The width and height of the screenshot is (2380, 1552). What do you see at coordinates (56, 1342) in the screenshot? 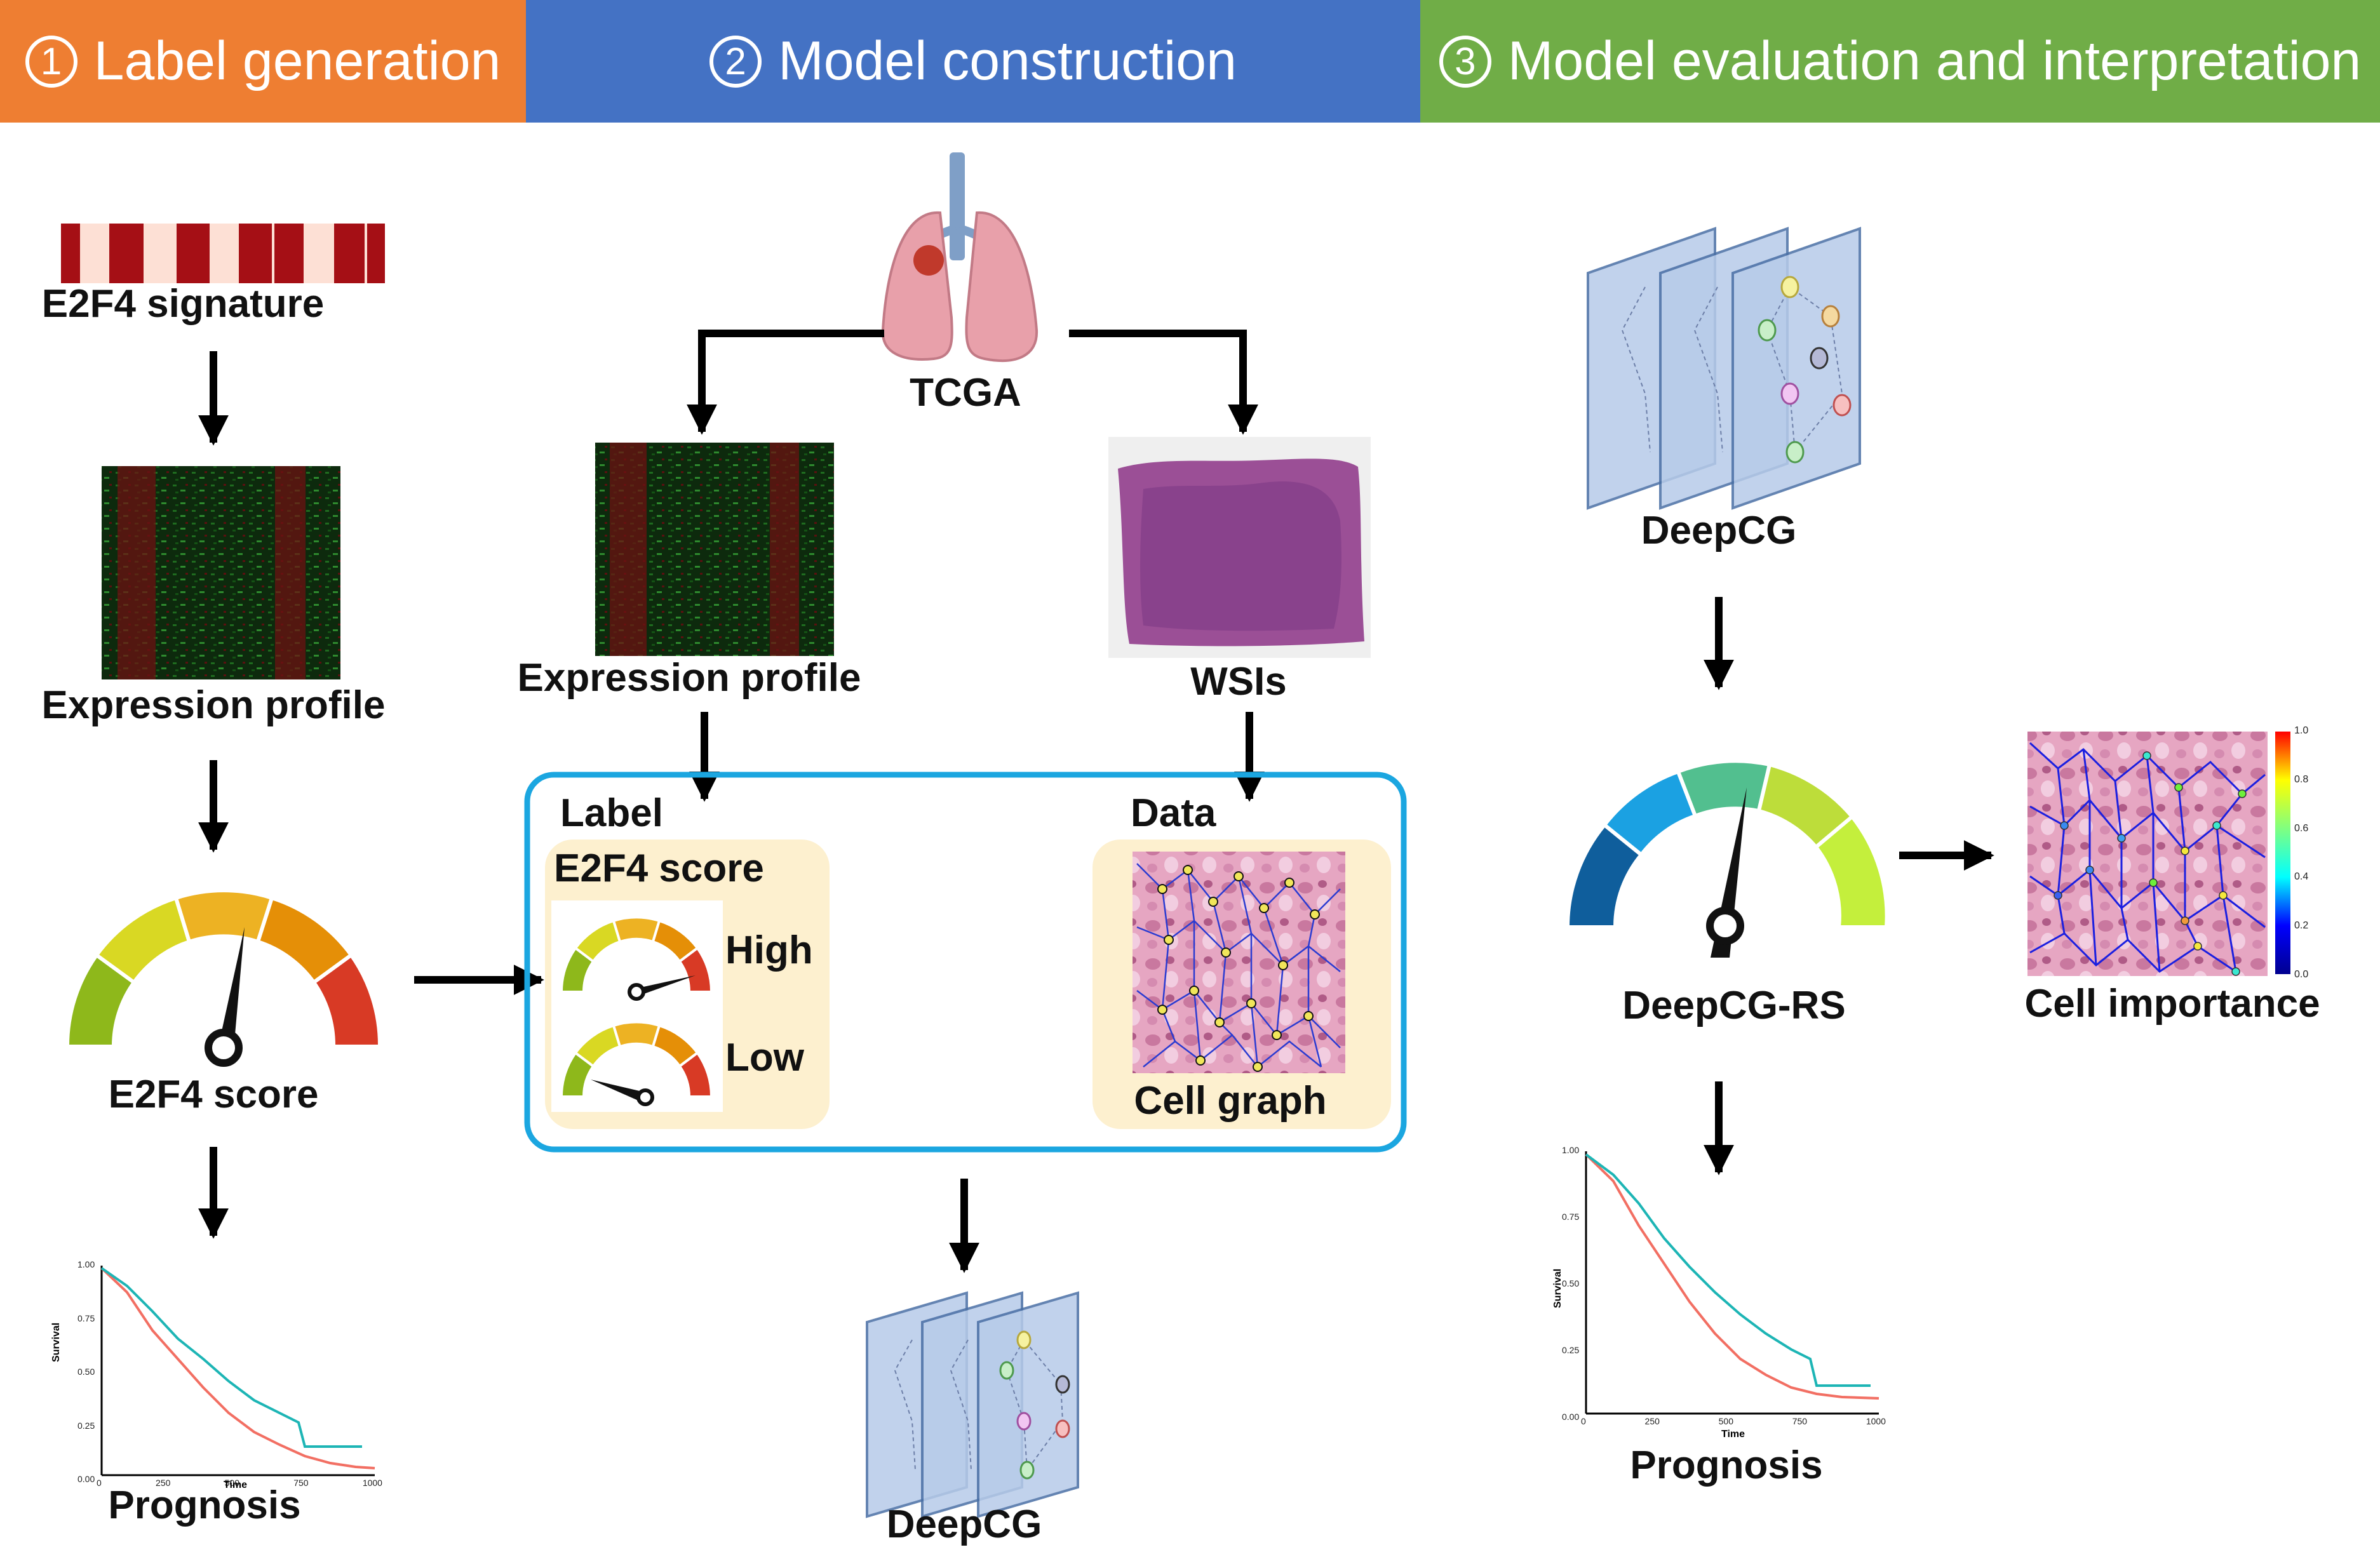
I see `km1-ylabel: Survival` at bounding box center [56, 1342].